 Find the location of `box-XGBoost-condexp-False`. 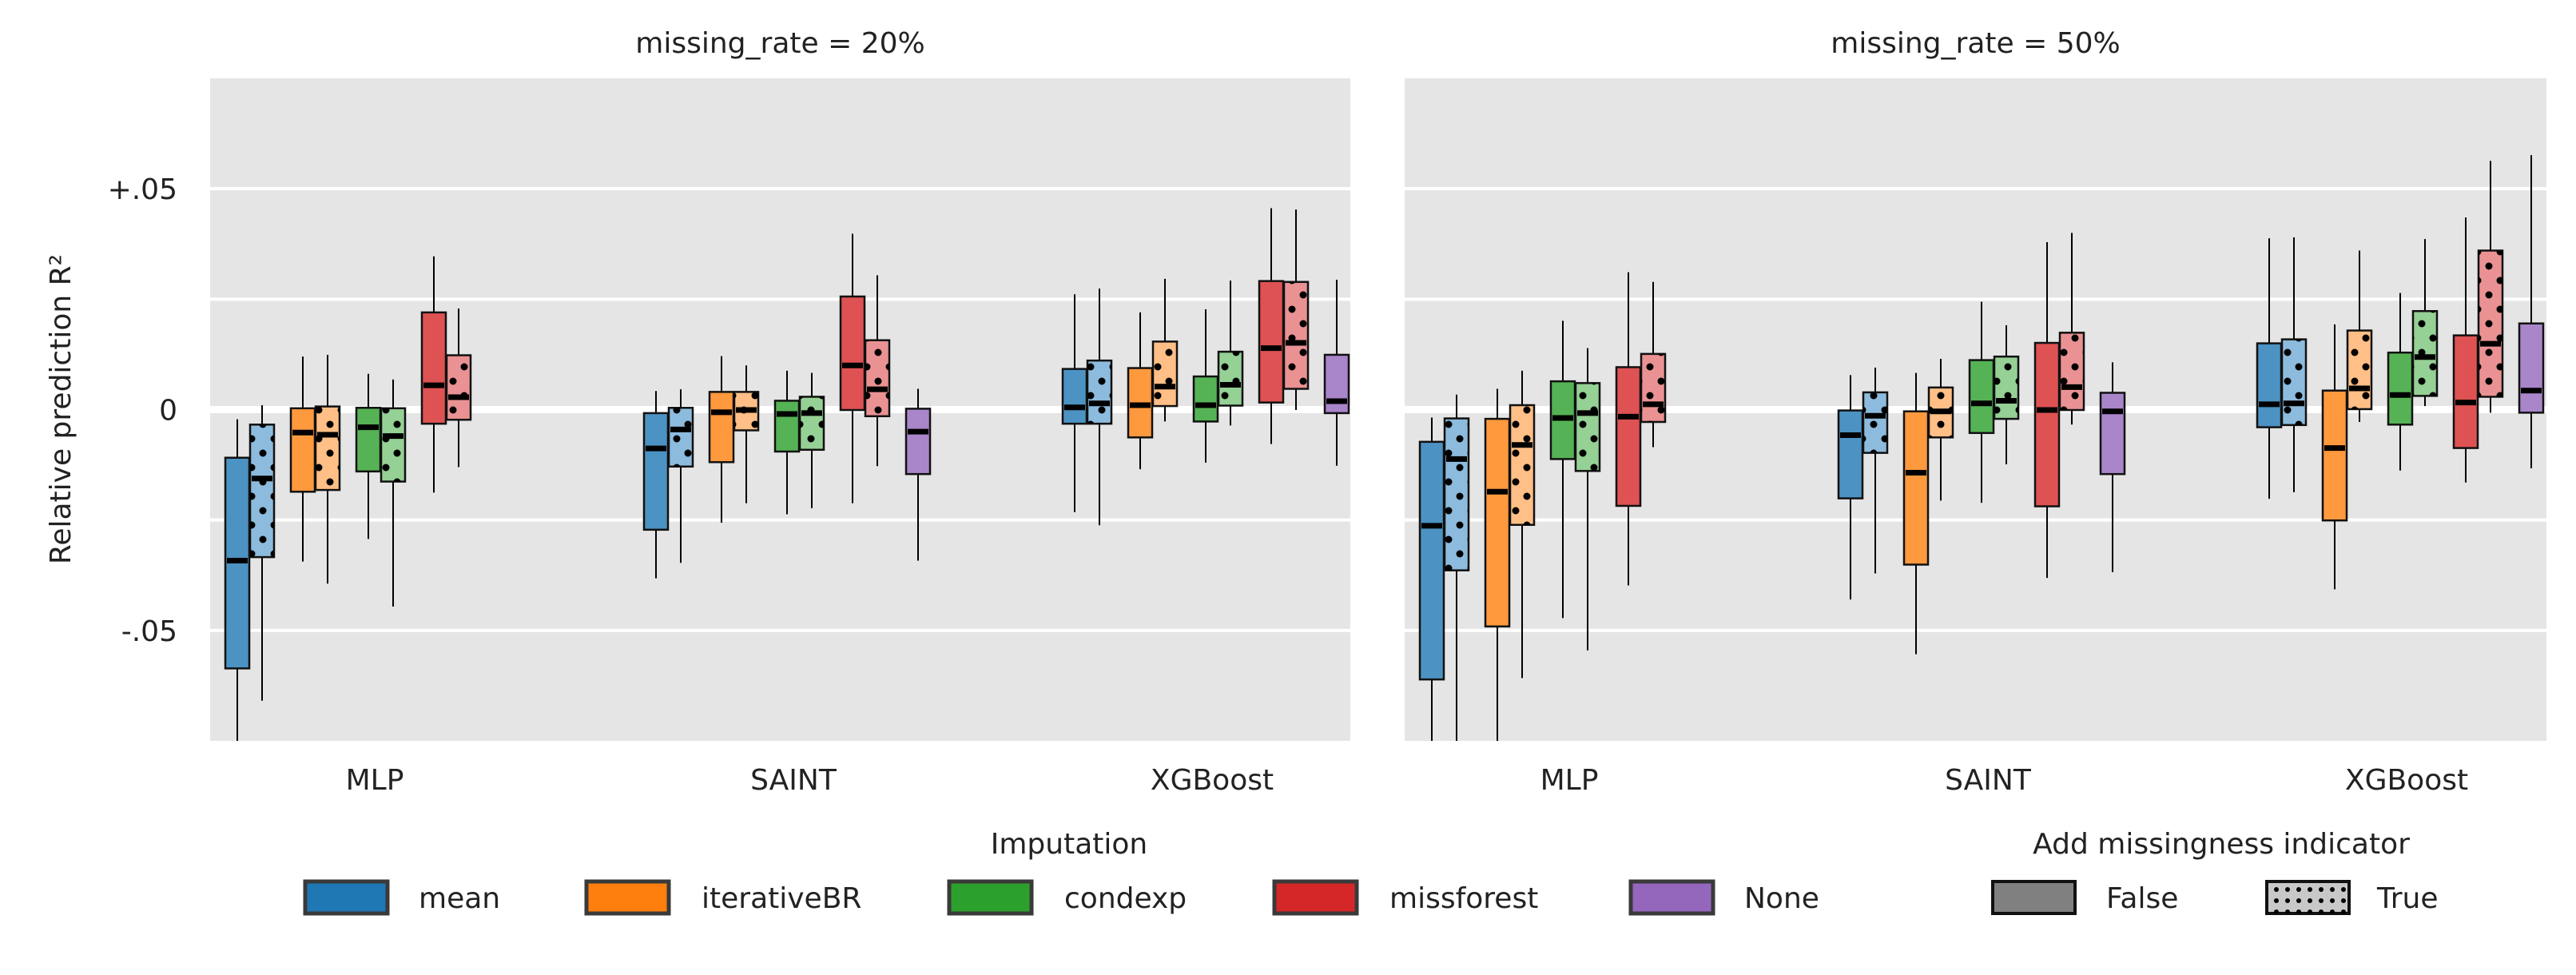

box-XGBoost-condexp-False is located at coordinates (2400, 381).